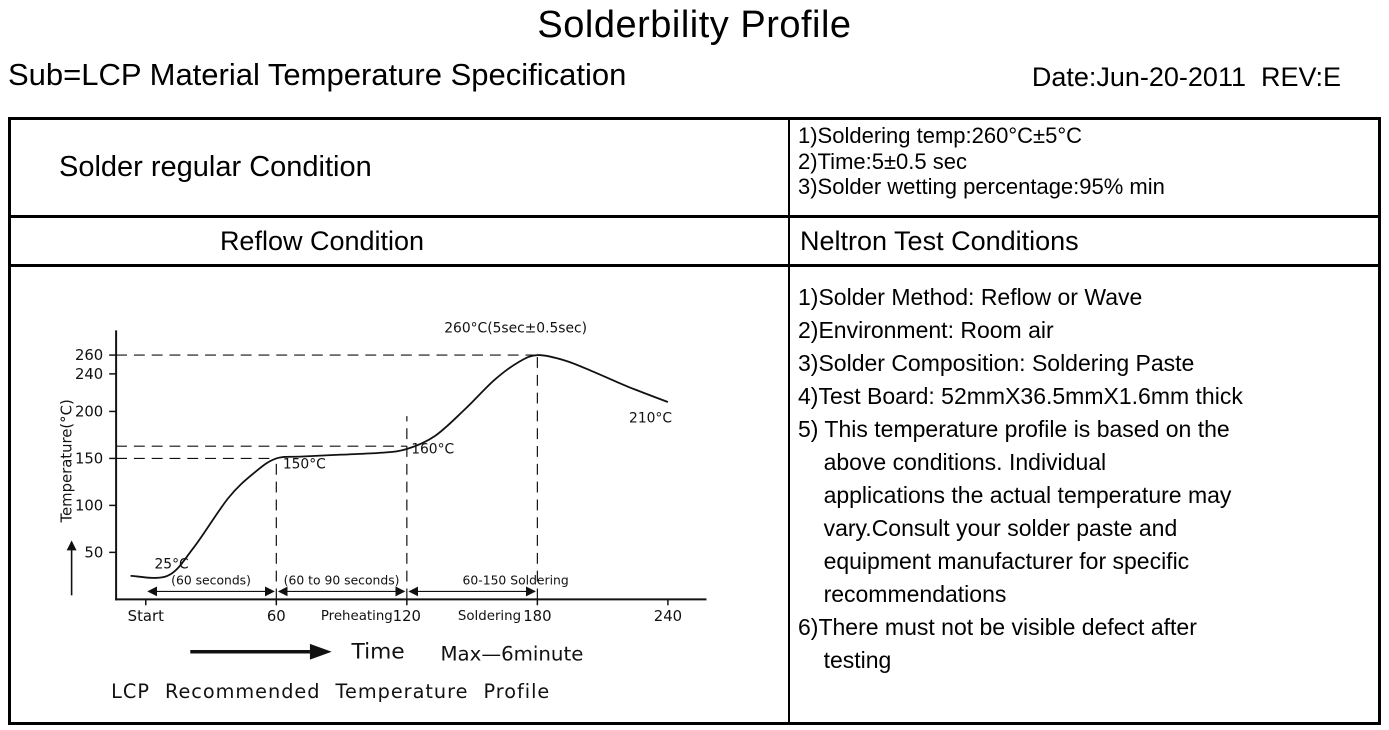  I want to click on date-revision: Date:Jun-20-2011 REV:E, so click(1186, 77).